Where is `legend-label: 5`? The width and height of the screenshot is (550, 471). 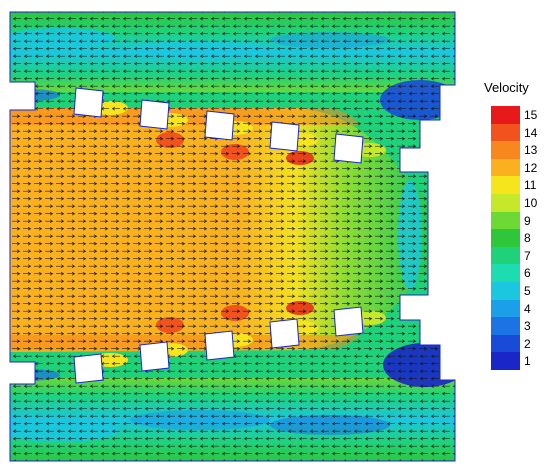
legend-label: 5 is located at coordinates (527, 291).